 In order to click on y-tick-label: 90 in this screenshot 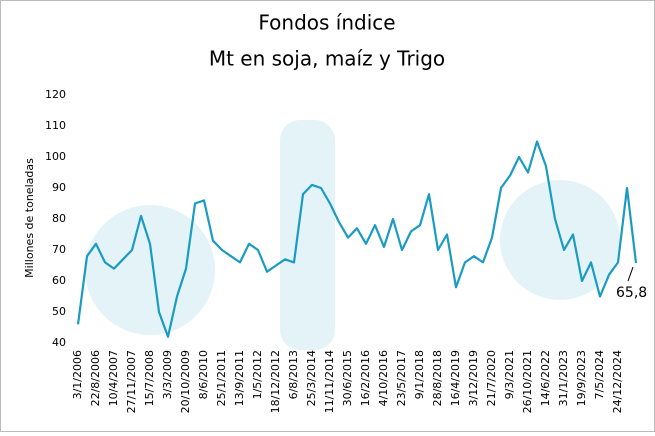, I will do `click(59, 187)`.